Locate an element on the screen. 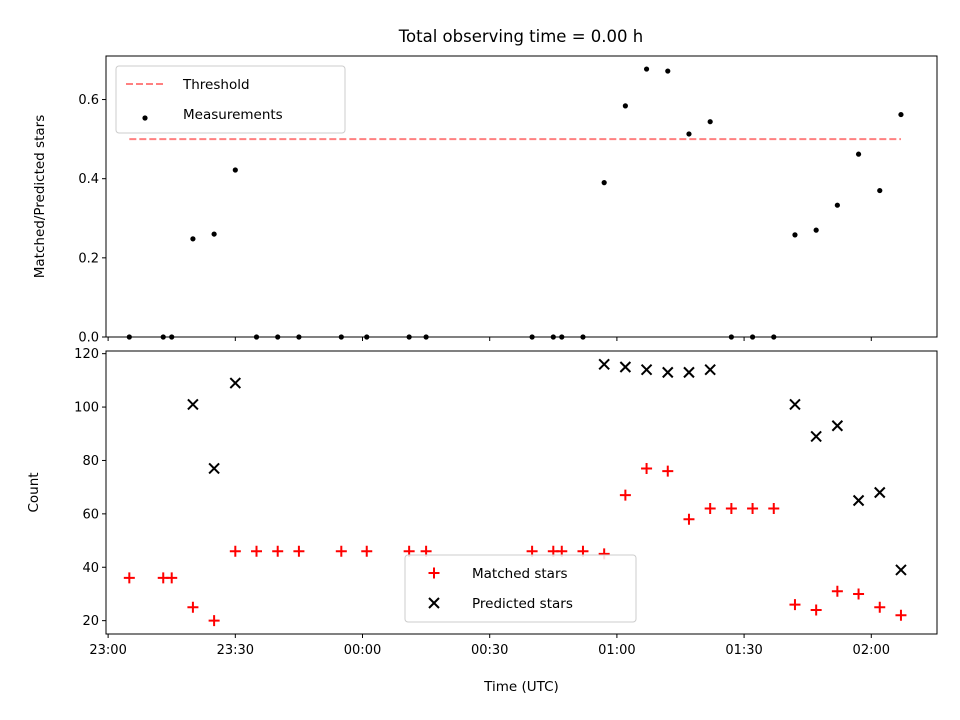  y-tick-label: 60 is located at coordinates (90, 514).